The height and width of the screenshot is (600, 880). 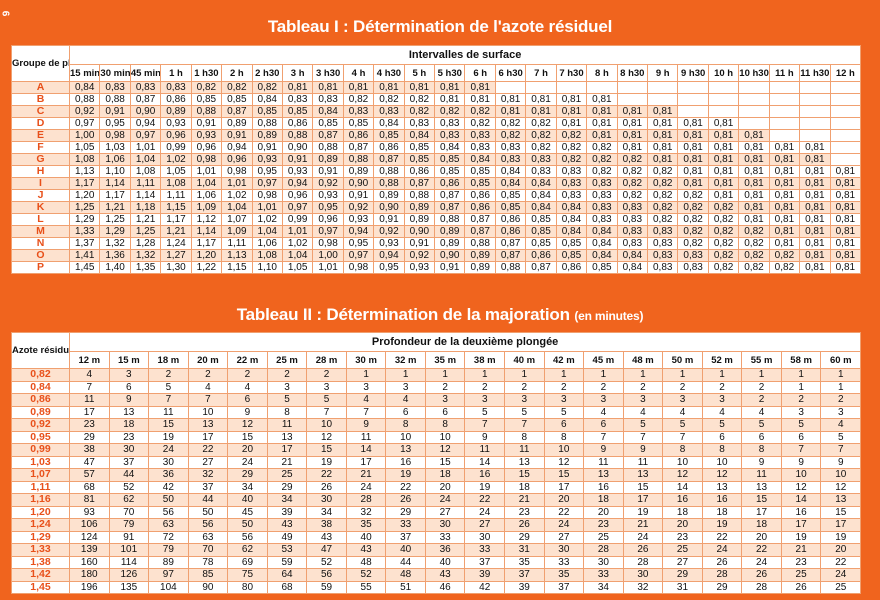 I want to click on row-label: N, so click(x=40, y=243).